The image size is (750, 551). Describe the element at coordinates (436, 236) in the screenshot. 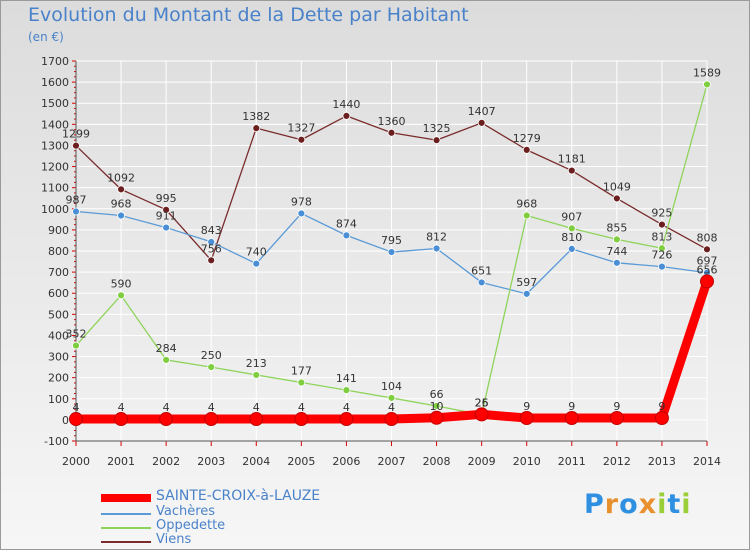

I see `data-label: 812` at that location.